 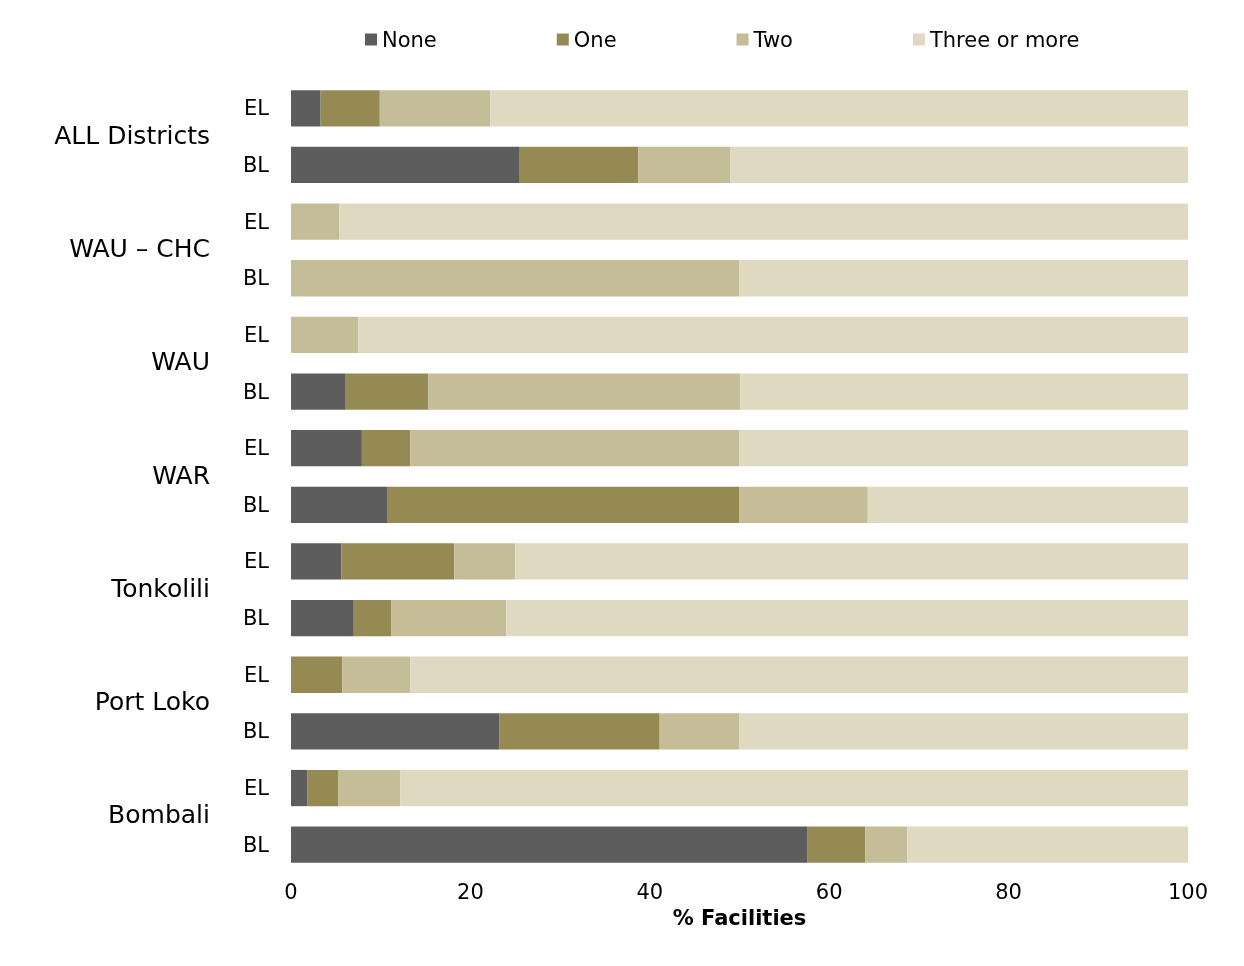 What do you see at coordinates (132, 135) in the screenshot?
I see `text: ALL Districts` at bounding box center [132, 135].